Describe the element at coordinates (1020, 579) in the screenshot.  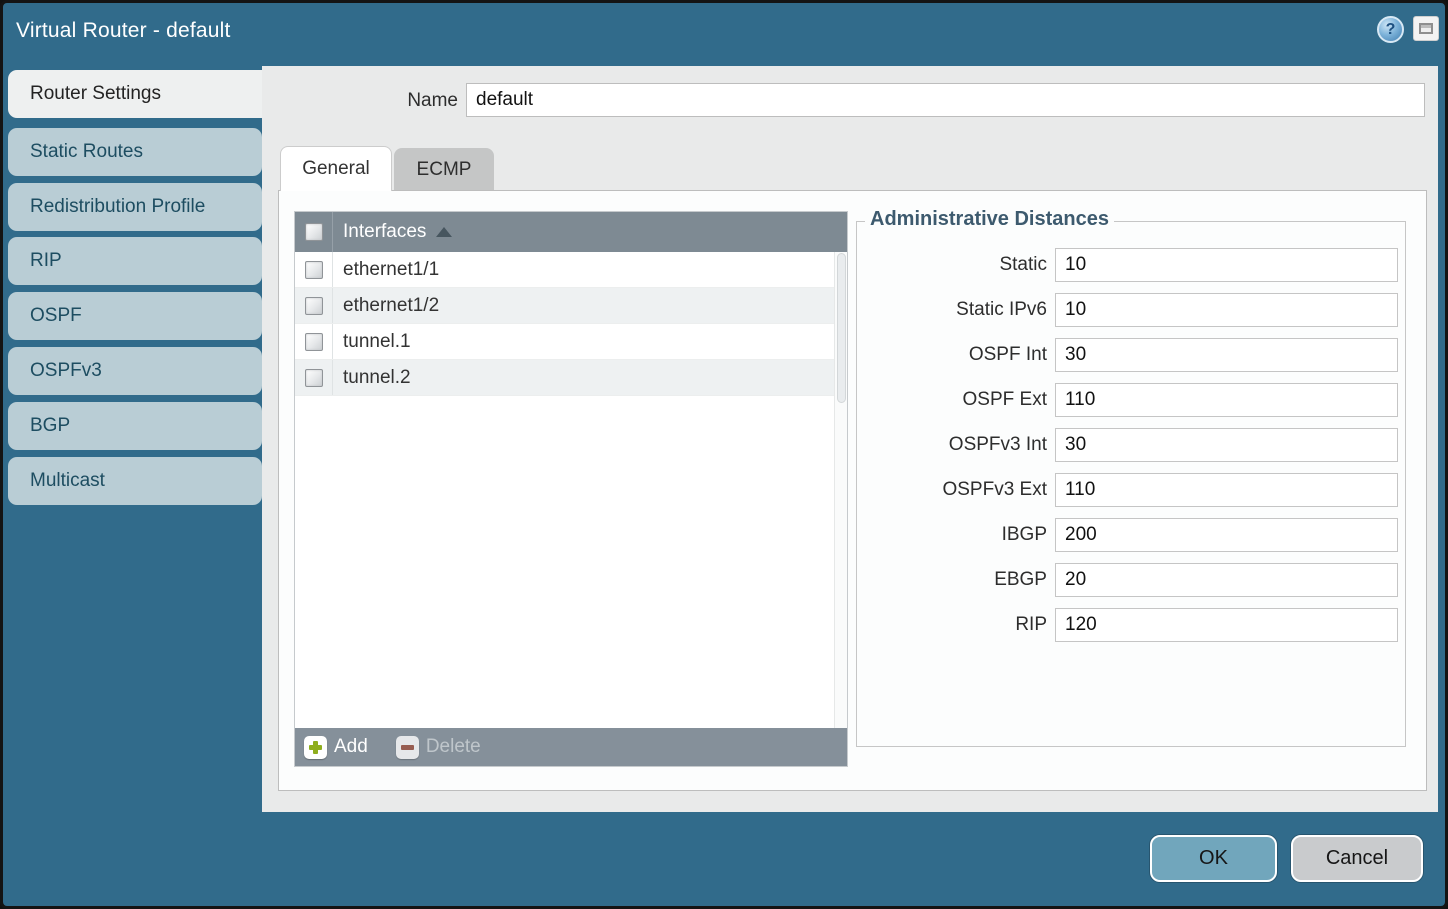
I see `field-label: EBGP` at that location.